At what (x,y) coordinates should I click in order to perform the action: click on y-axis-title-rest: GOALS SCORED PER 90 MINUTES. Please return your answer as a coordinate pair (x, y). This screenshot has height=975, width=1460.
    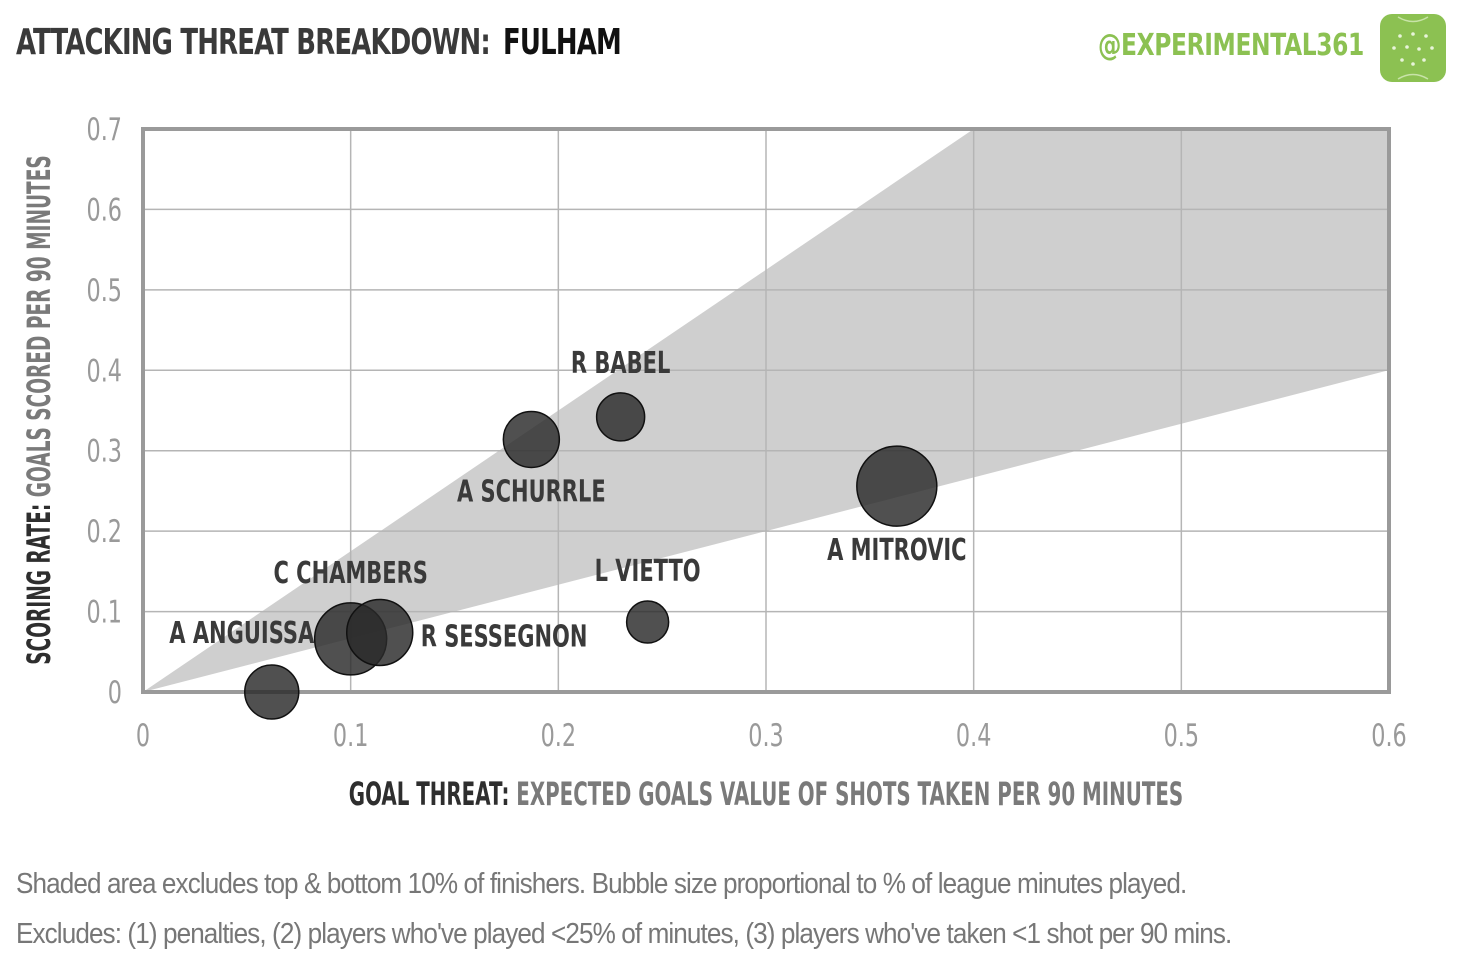
    Looking at the image, I should click on (40, 326).